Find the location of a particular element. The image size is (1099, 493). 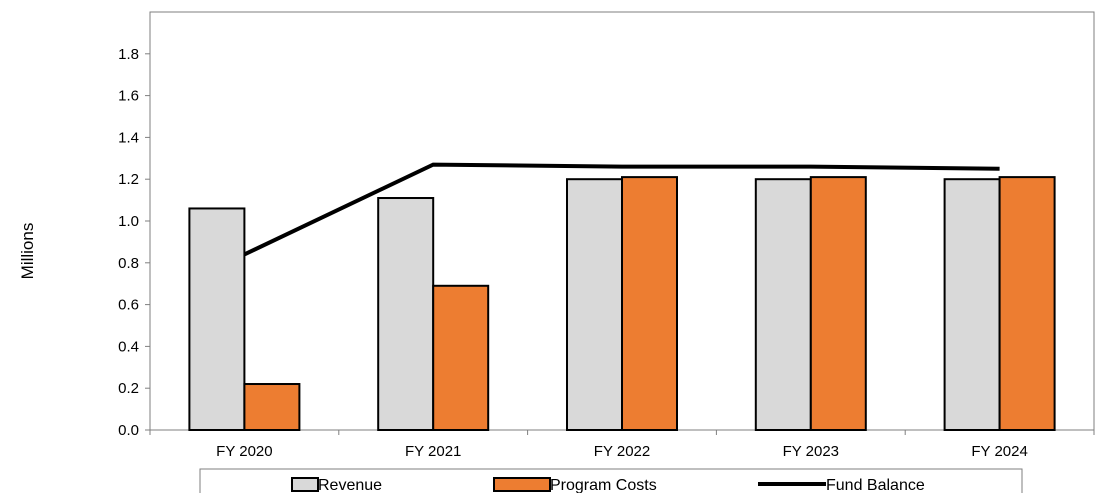

y-tick-label: 1.2 is located at coordinates (128, 179).